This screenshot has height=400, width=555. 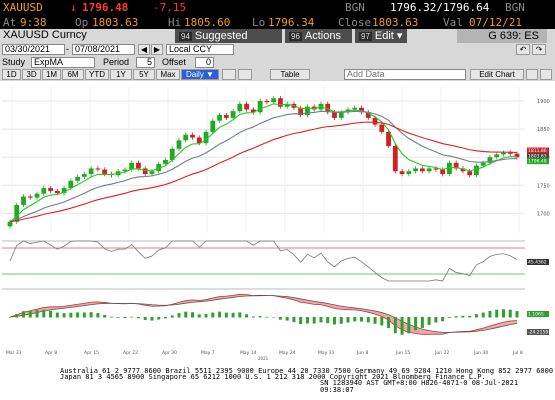 I want to click on x-tick-label: May 31, so click(x=326, y=353).